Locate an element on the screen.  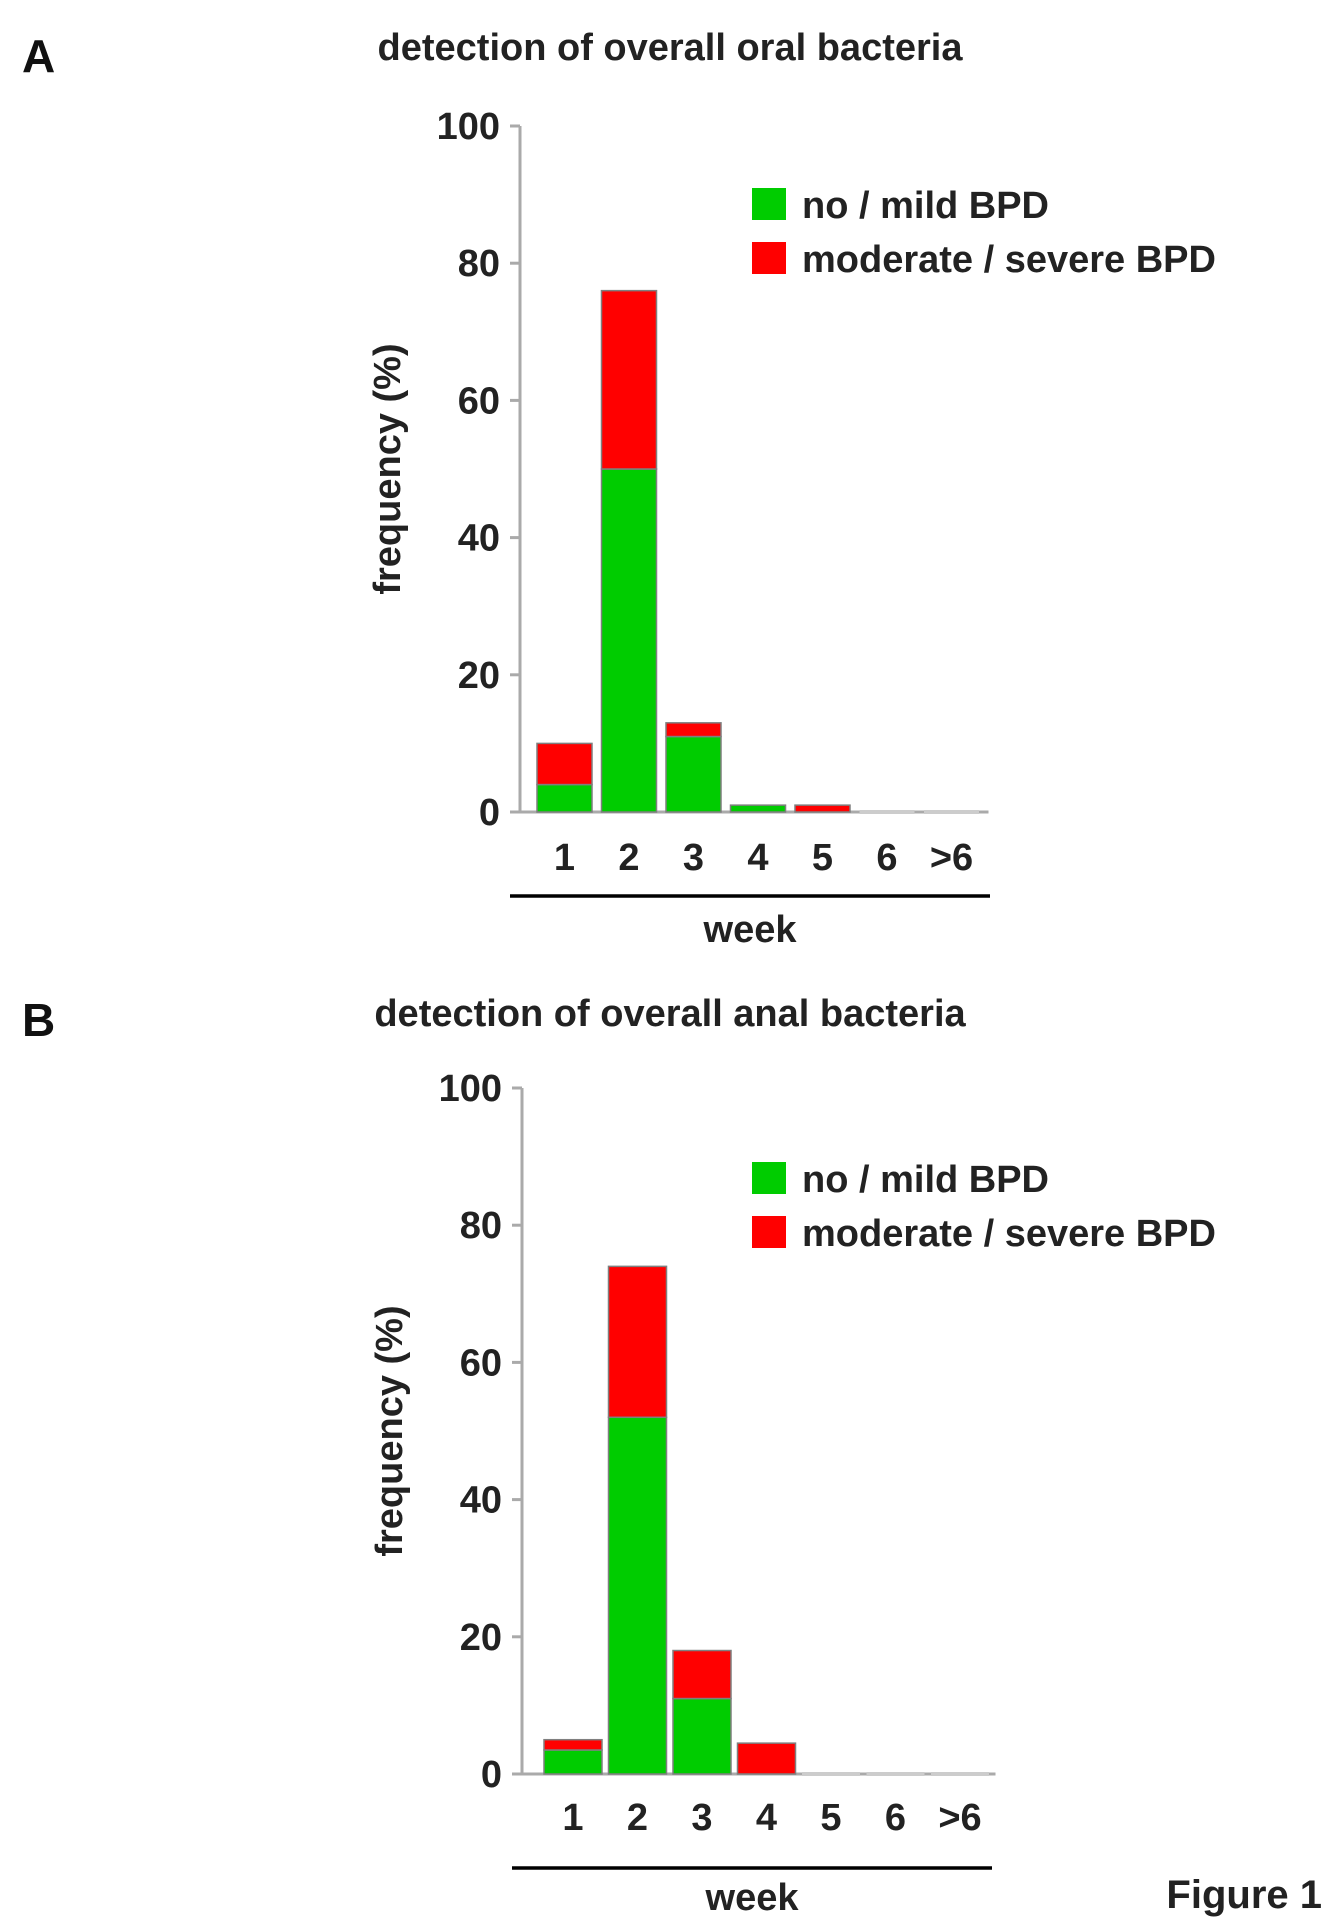
bar-week-4-moderate-severe-bpd is located at coordinates (766, 1758).